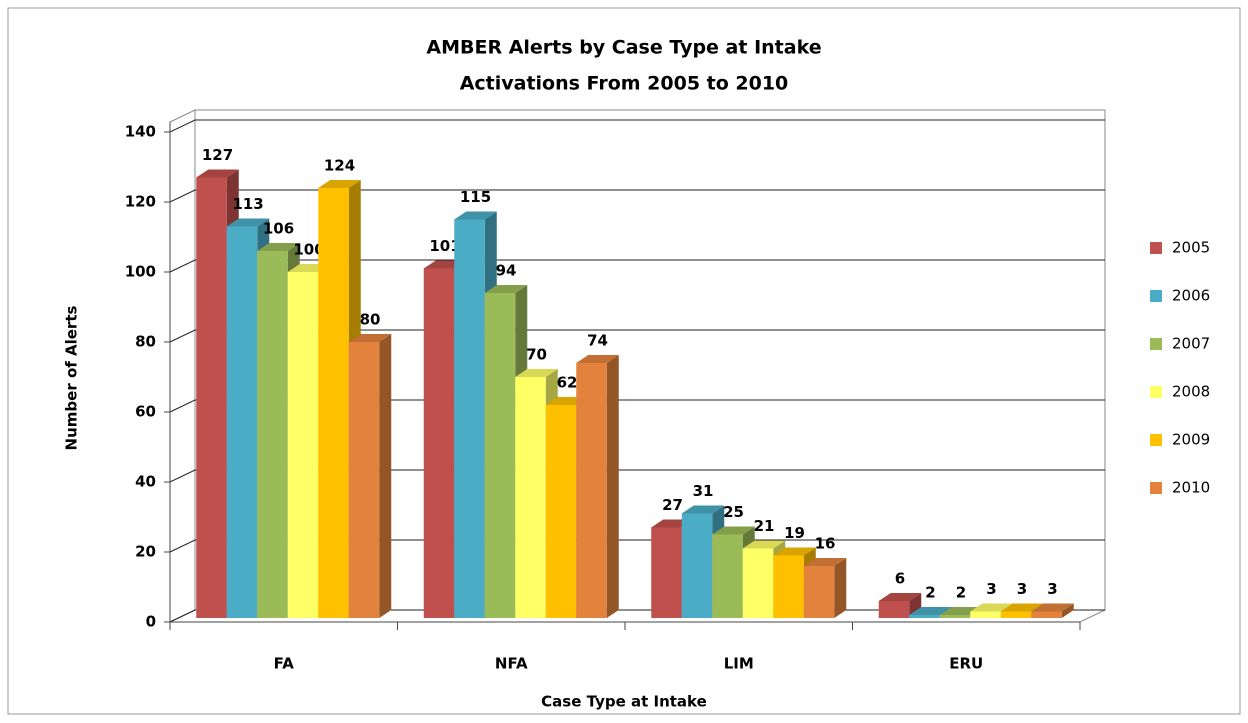  Describe the element at coordinates (284, 664) in the screenshot. I see `x-tick-label: FA` at that location.